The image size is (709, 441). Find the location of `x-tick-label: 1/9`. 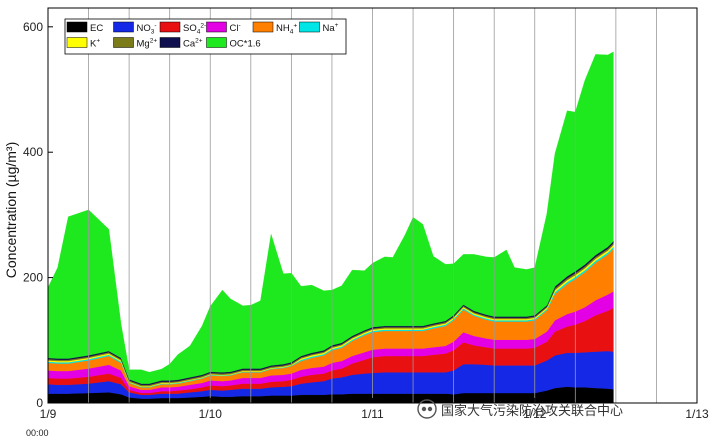

x-tick-label: 1/9 is located at coordinates (48, 414).